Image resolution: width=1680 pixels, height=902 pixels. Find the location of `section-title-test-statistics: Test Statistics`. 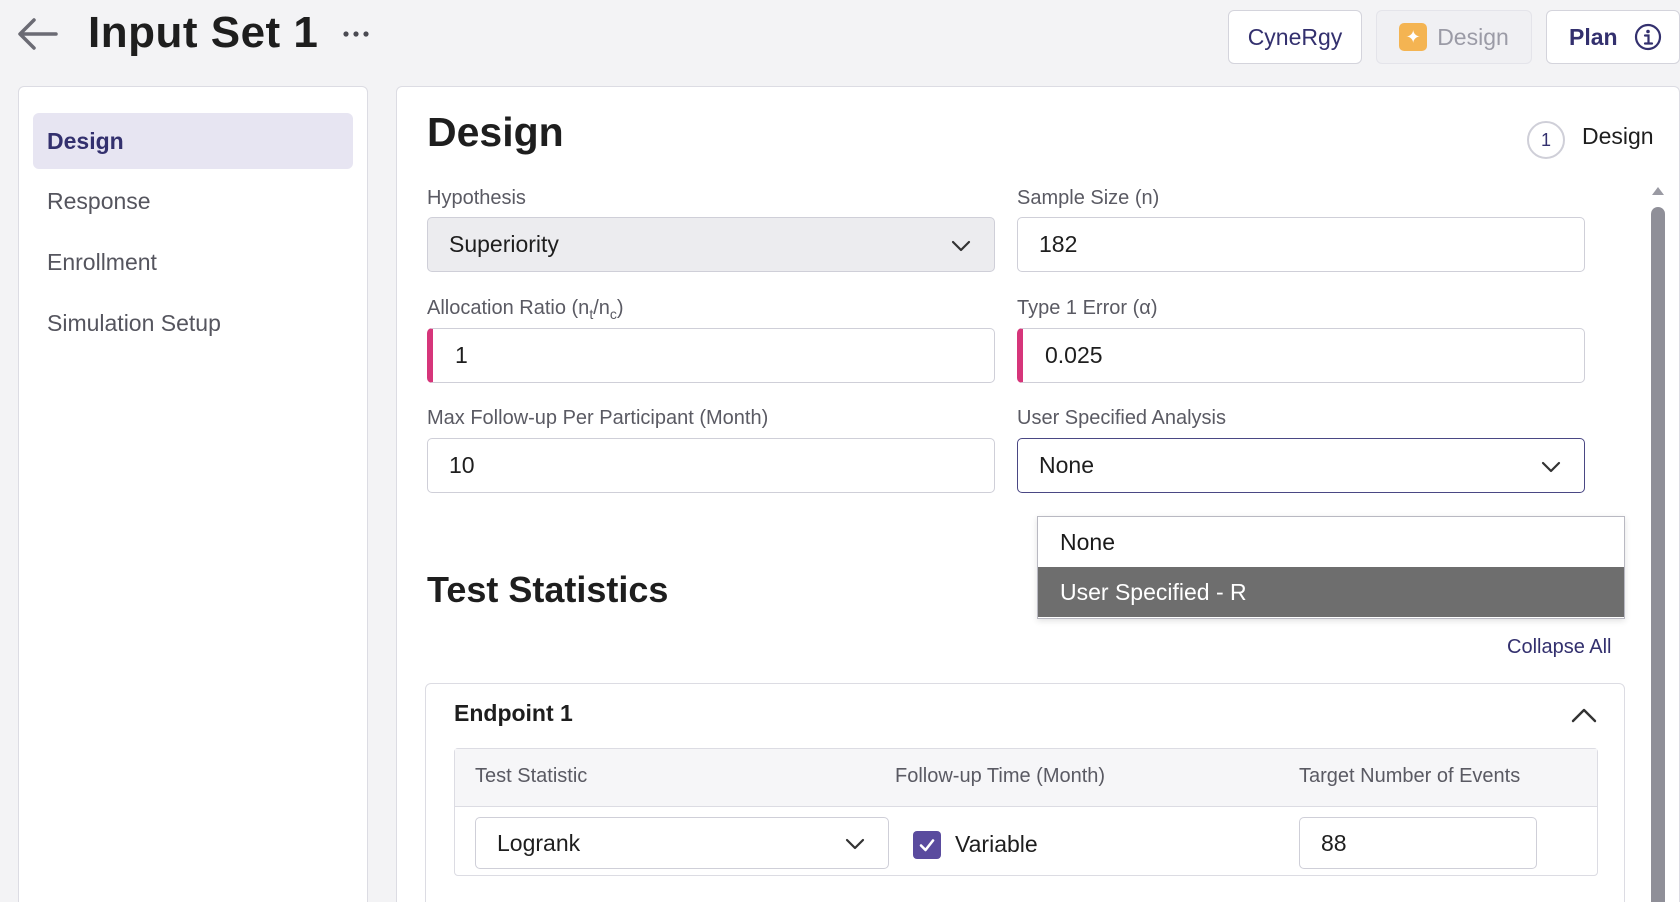

section-title-test-statistics: Test Statistics is located at coordinates (548, 589).